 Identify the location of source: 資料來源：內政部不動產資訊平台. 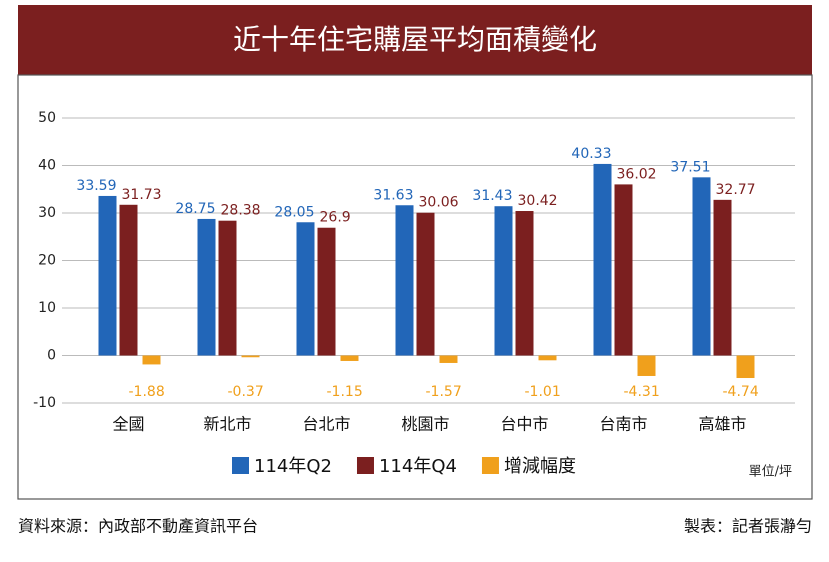
(138, 526).